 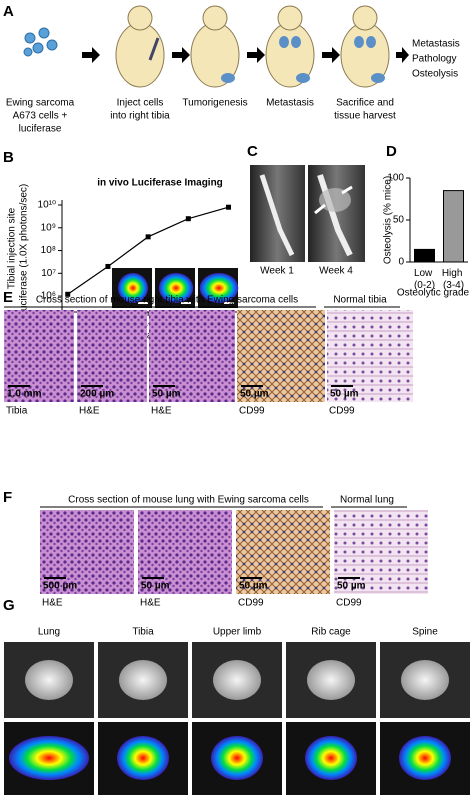 I want to click on panel-a, so click(x=216, y=46).